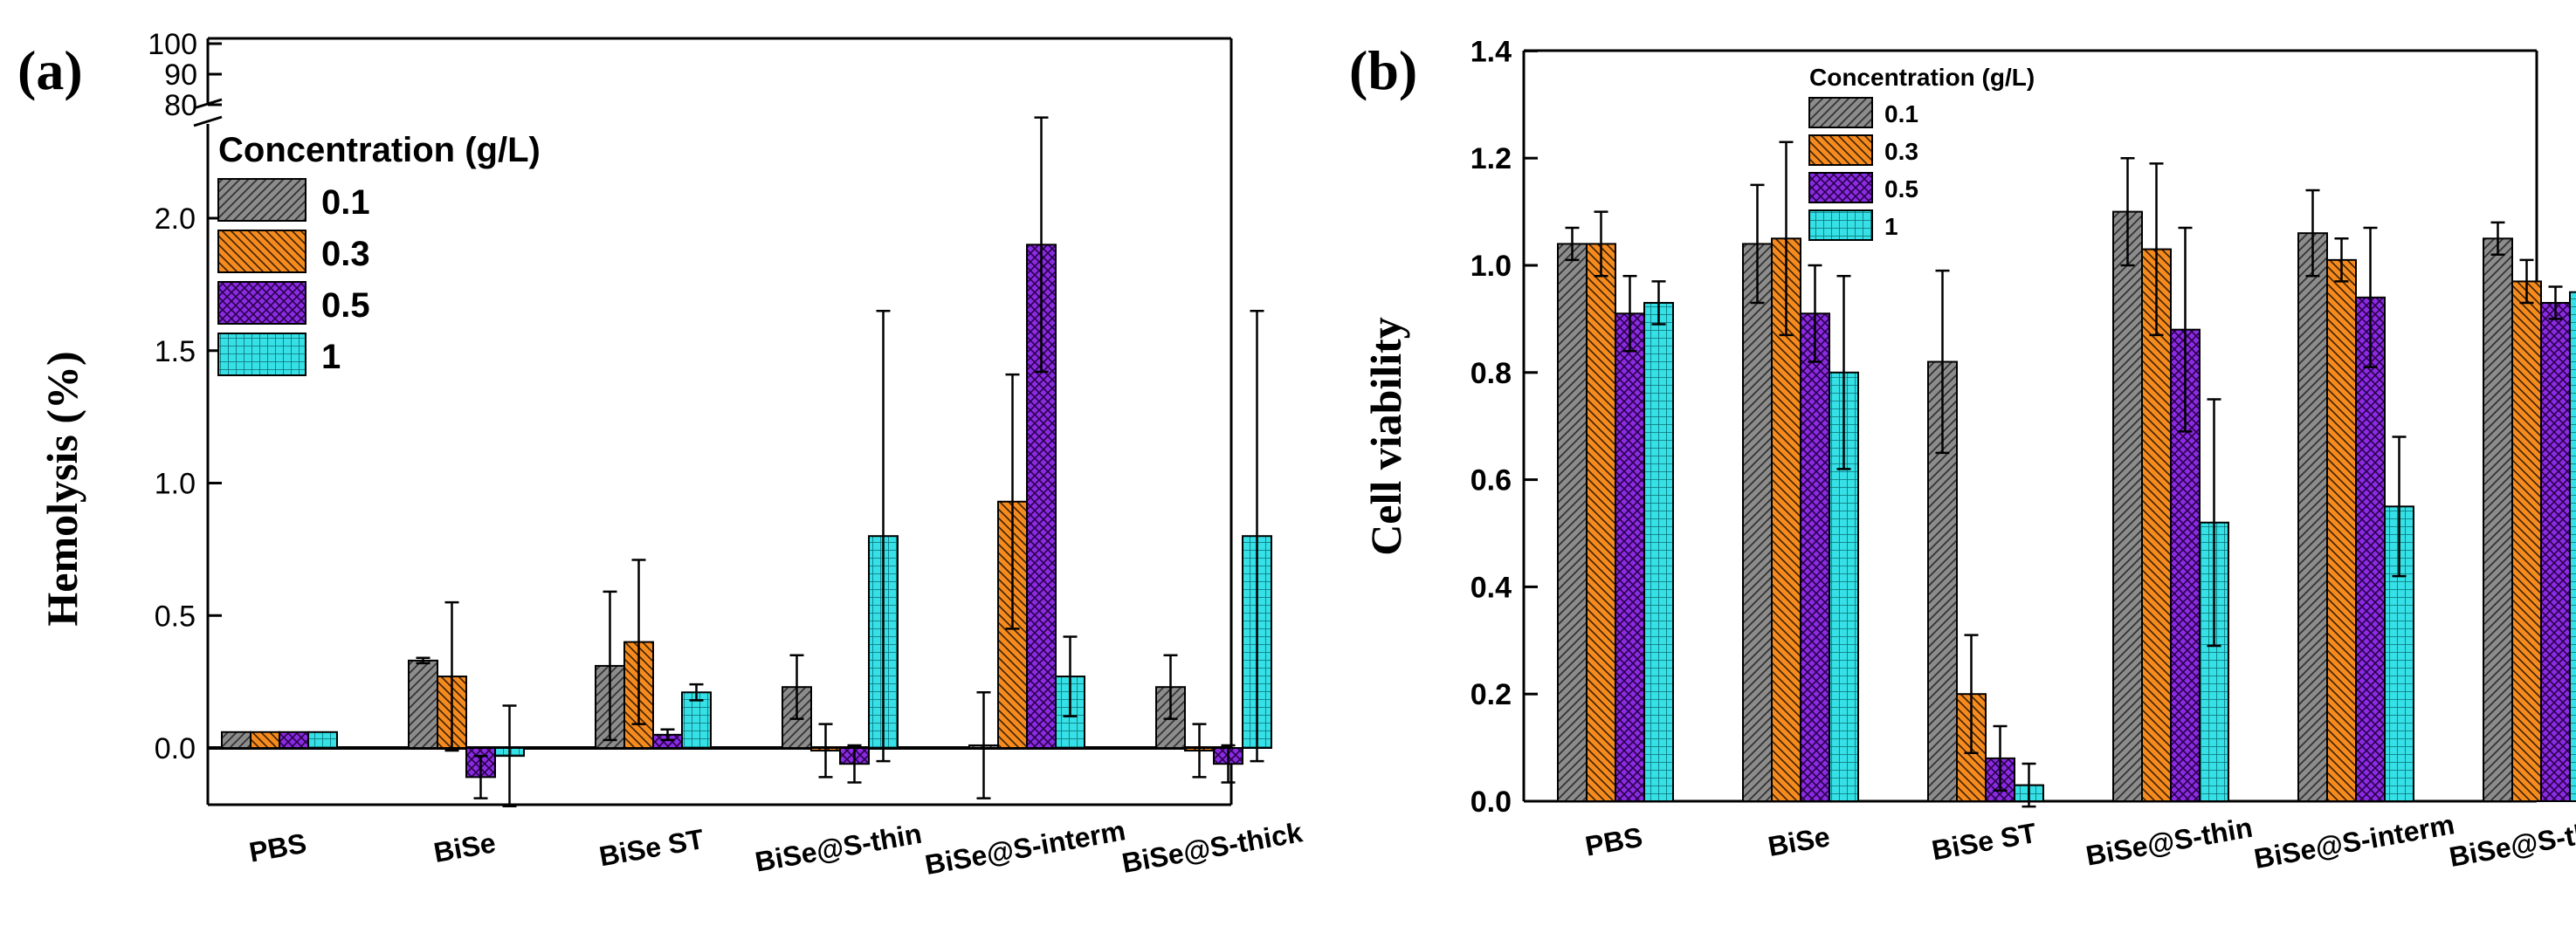 Image resolution: width=2576 pixels, height=933 pixels. Describe the element at coordinates (1984, 842) in the screenshot. I see `panel-b-category-label: BiSe ST` at that location.